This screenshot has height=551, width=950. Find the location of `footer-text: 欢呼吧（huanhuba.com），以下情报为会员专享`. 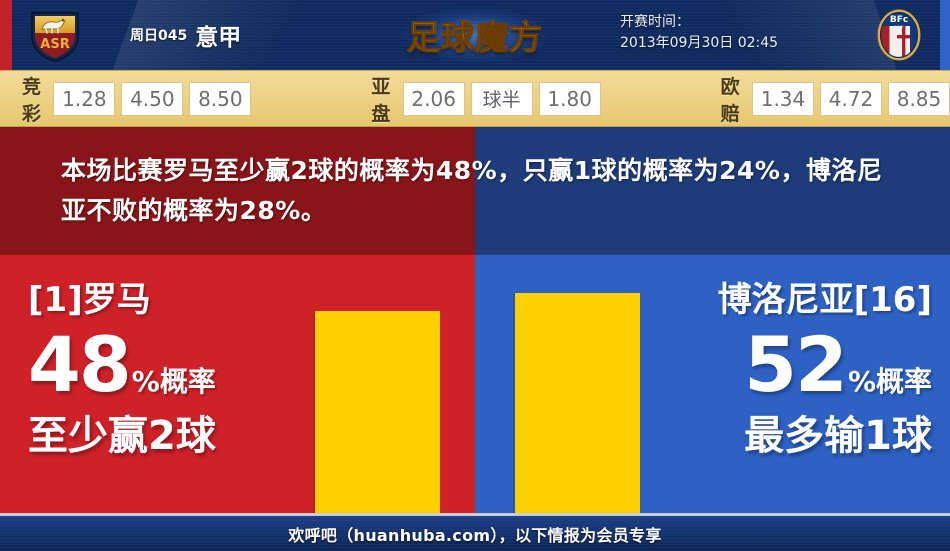

footer-text: 欢呼吧（huanhuba.com），以下情报为会员专享 is located at coordinates (475, 535).